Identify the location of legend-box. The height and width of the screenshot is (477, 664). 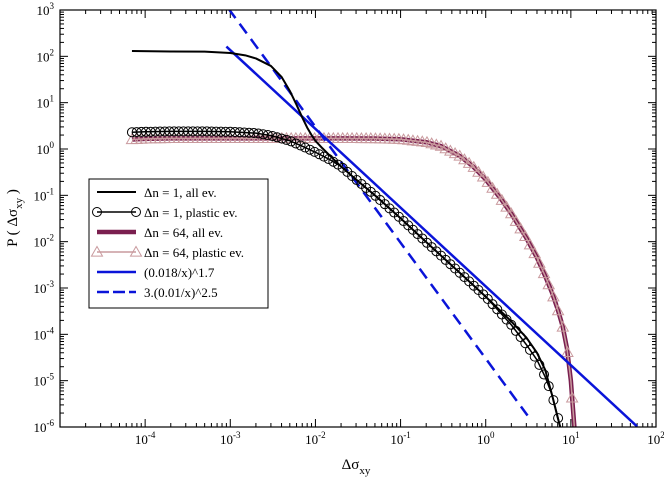
(178, 243).